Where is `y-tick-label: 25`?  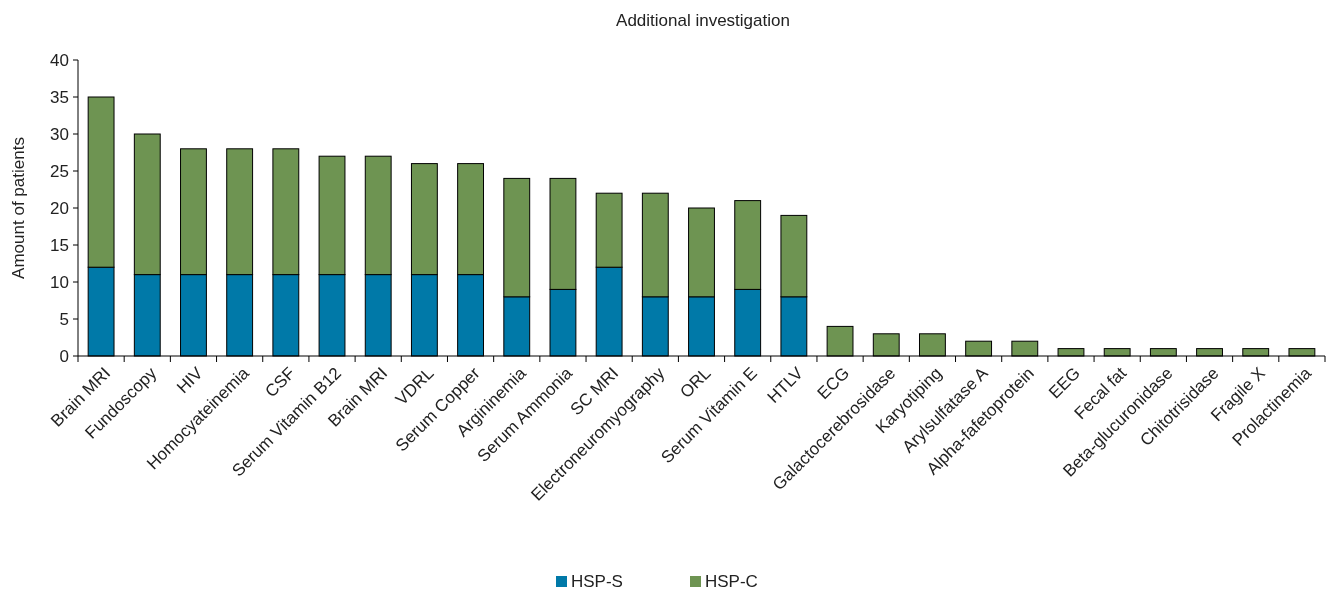 y-tick-label: 25 is located at coordinates (59, 171).